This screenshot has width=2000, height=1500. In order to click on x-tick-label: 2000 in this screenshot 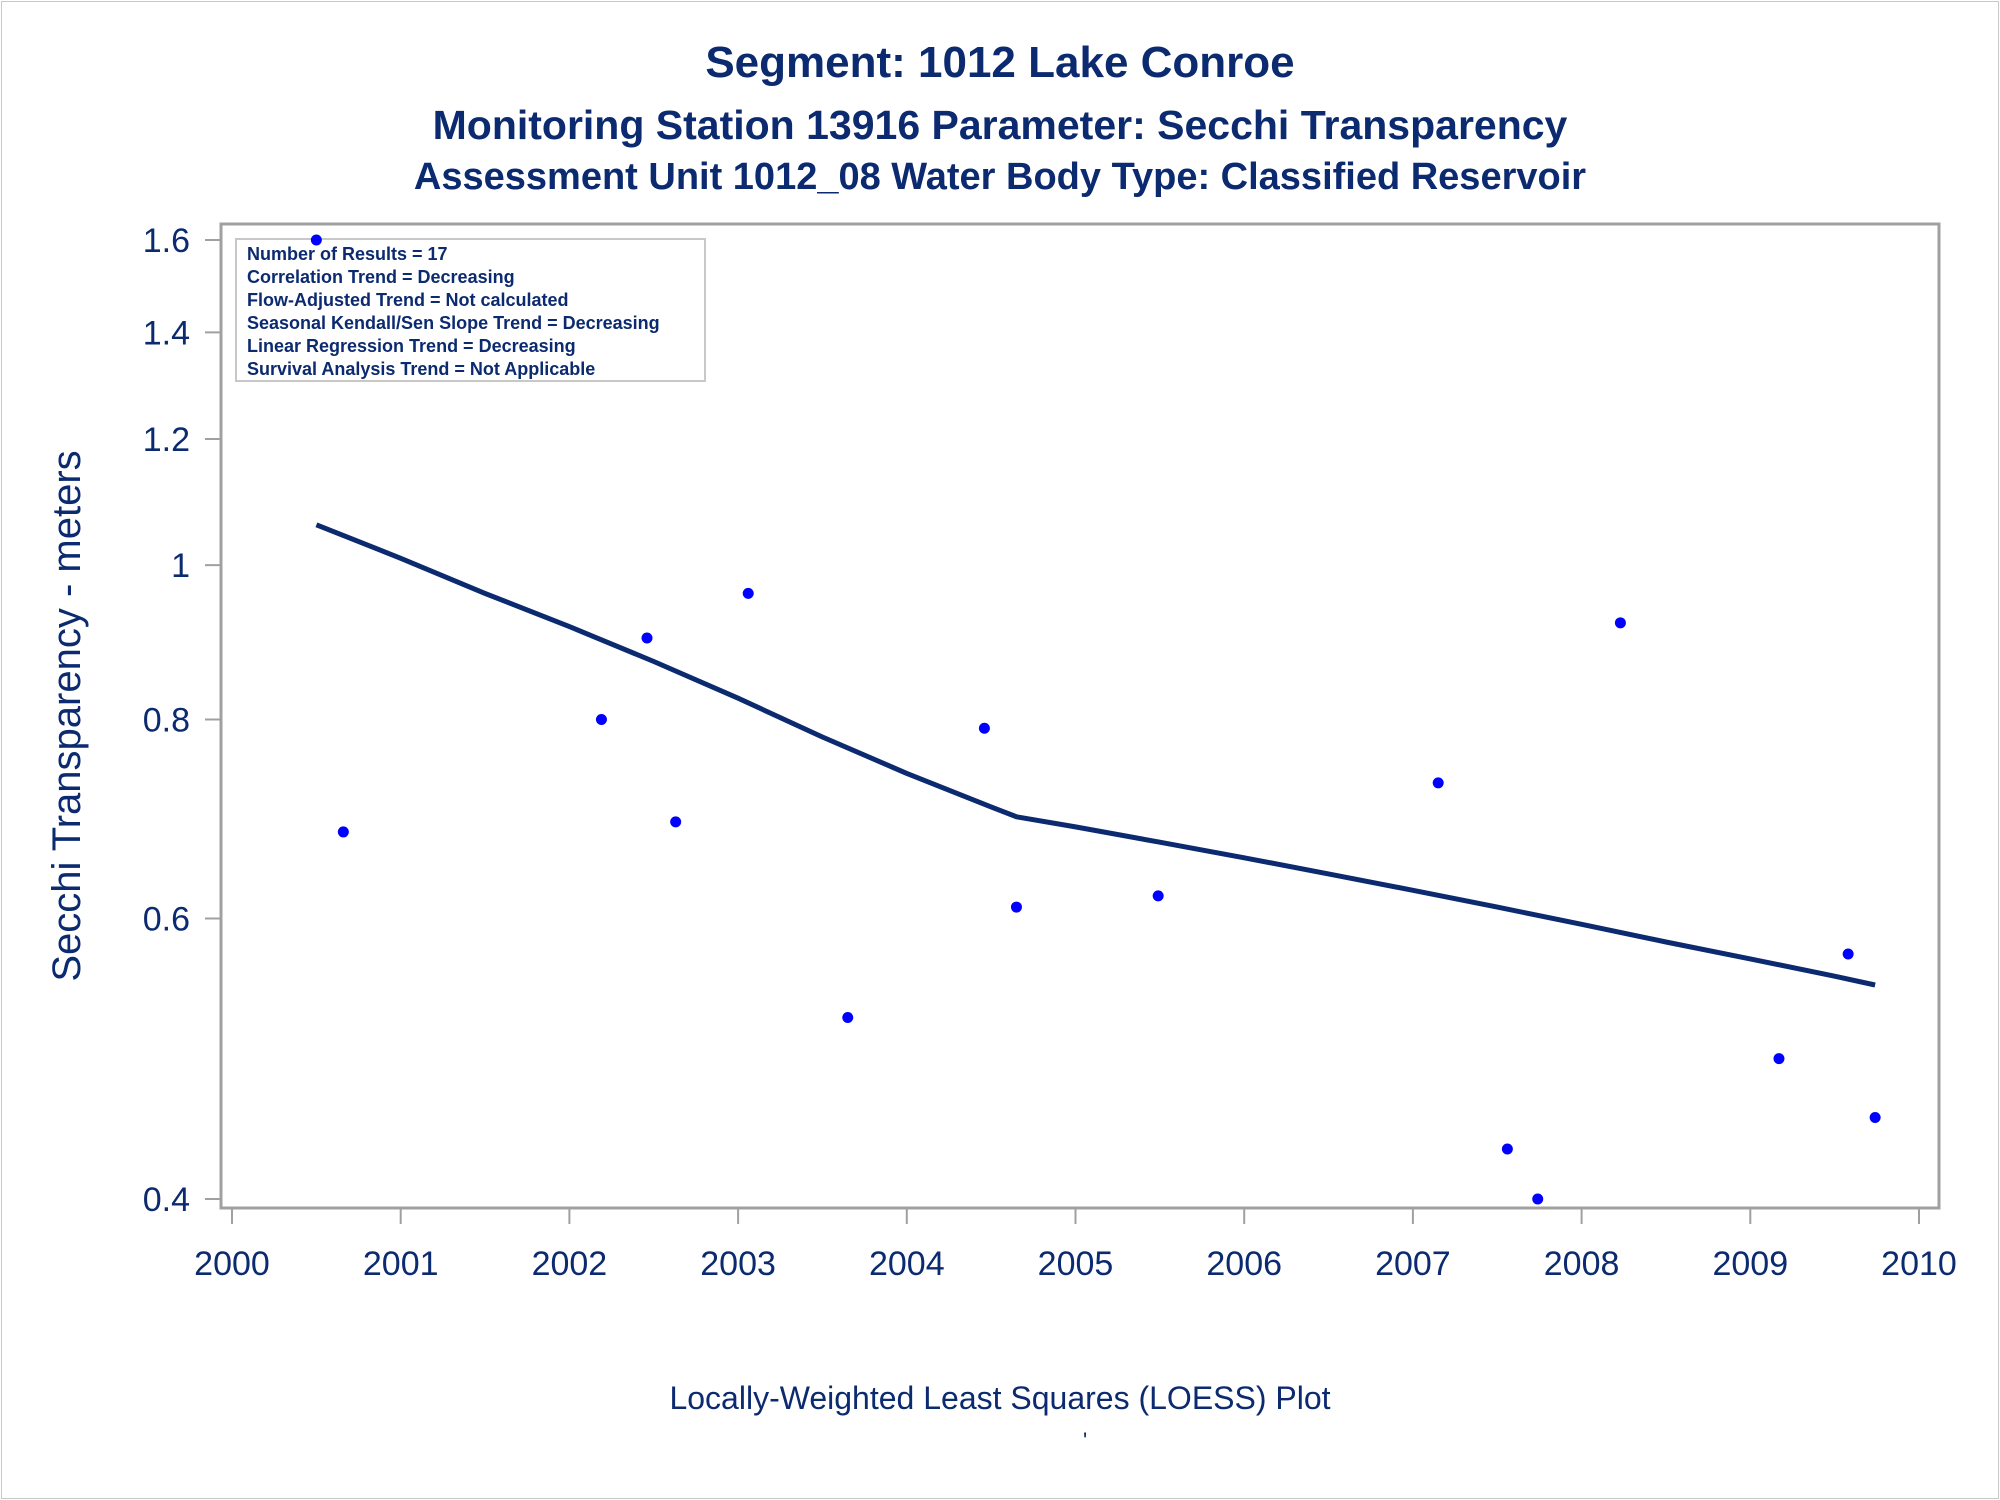, I will do `click(232, 1264)`.